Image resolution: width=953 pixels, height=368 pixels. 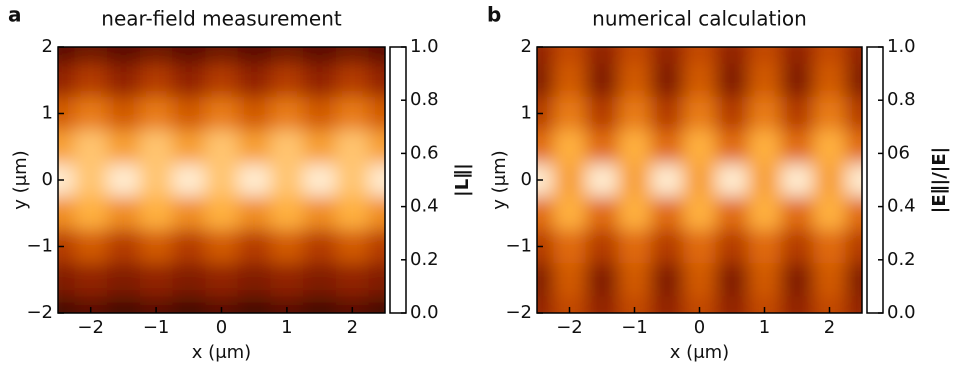 What do you see at coordinates (898, 152) in the screenshot?
I see `colorbar-tick-label: 06` at bounding box center [898, 152].